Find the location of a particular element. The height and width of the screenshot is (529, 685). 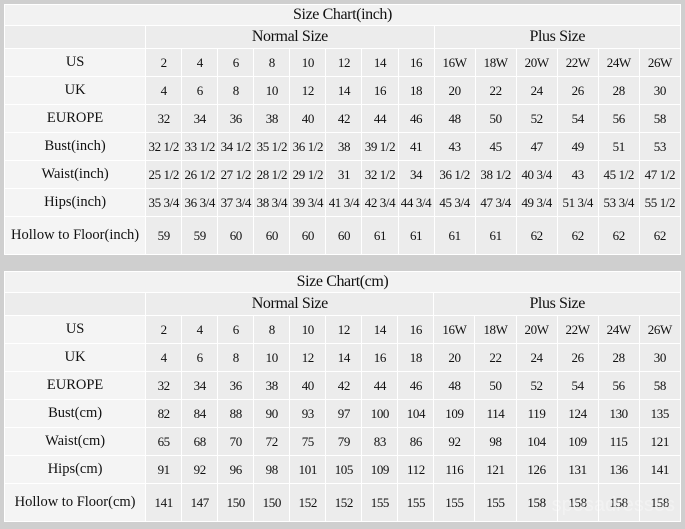

size-cell: 54 is located at coordinates (577, 385).